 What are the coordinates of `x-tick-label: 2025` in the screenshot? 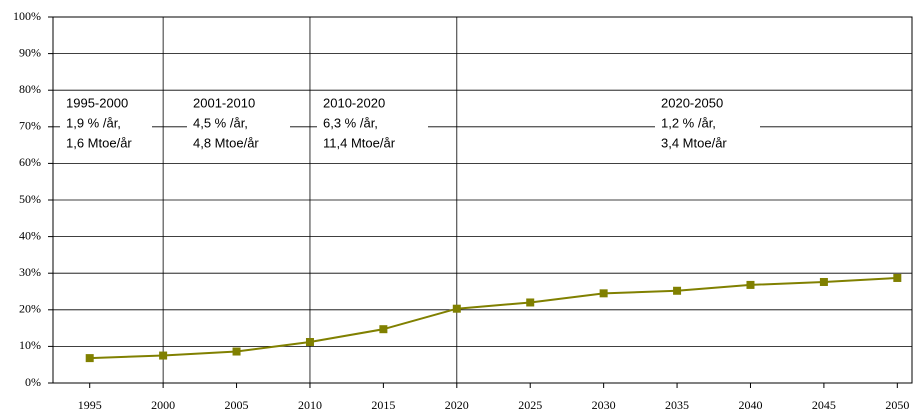 It's located at (530, 405).